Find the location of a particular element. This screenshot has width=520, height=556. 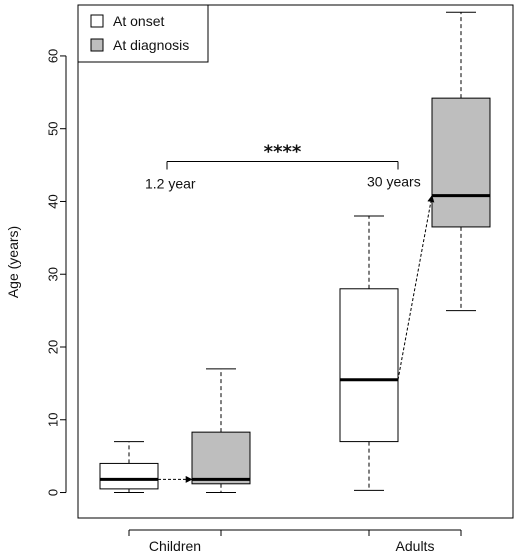

significance-stars: **** is located at coordinates (283, 151).